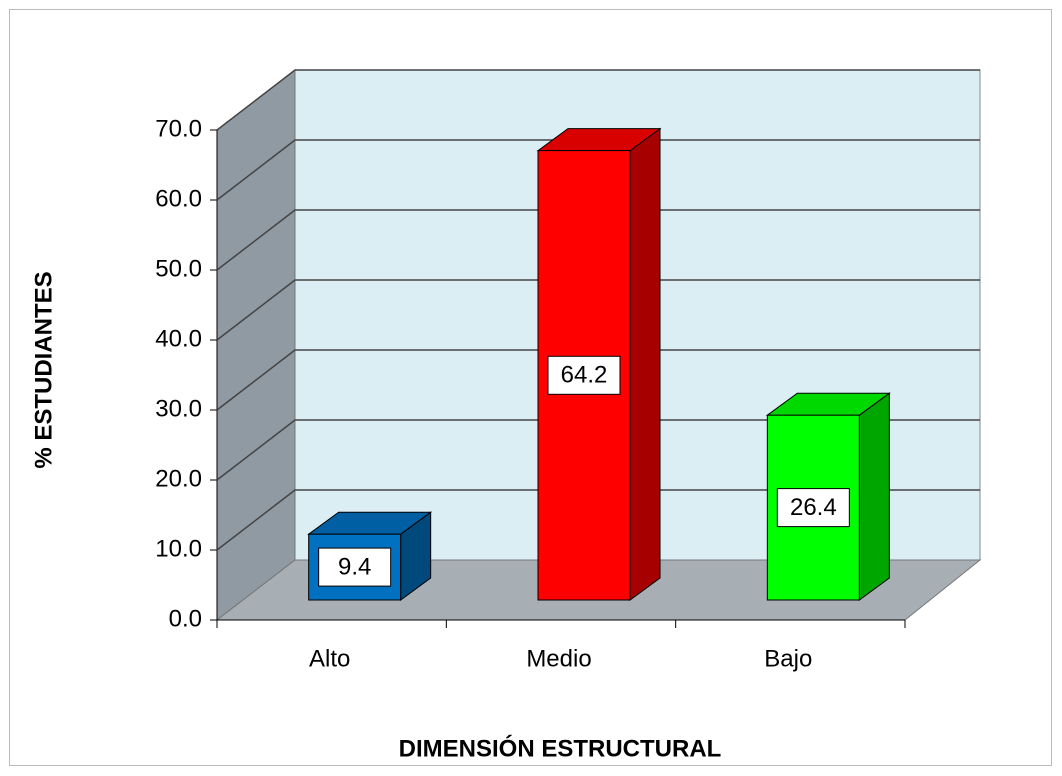 The width and height of the screenshot is (1062, 776). I want to click on y-tick-label: 60.0, so click(178, 198).